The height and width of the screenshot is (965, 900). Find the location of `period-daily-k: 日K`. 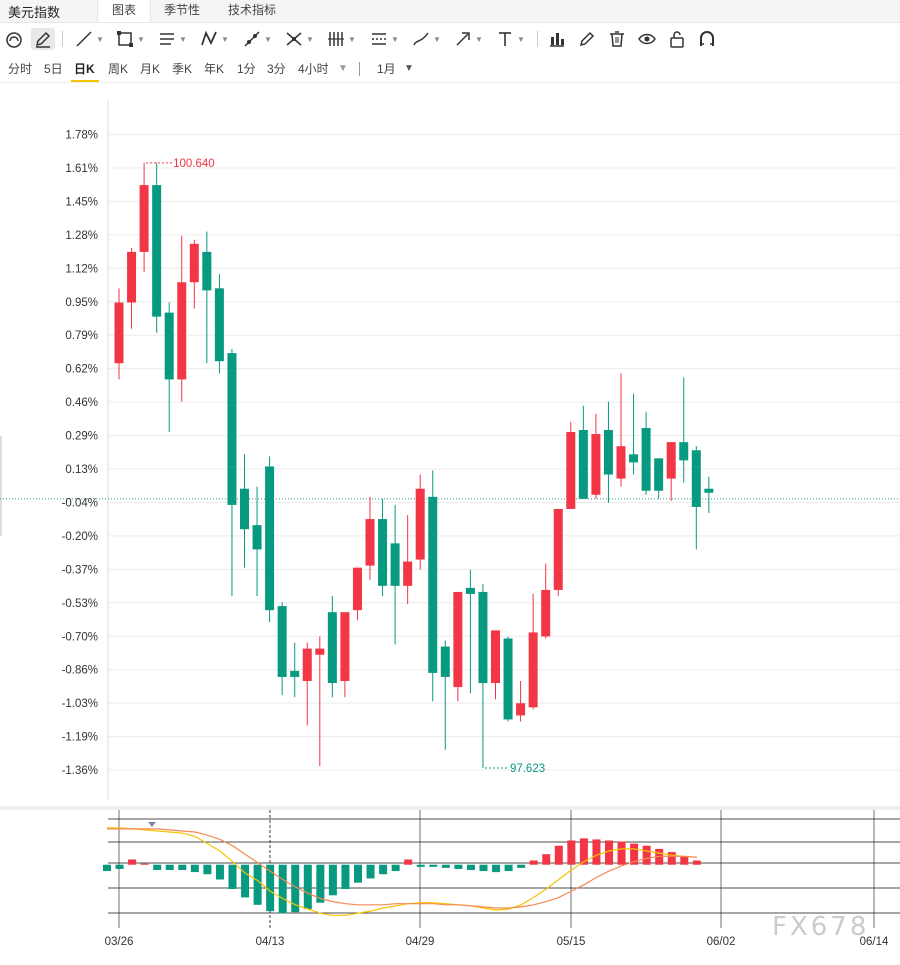

period-daily-k: 日K is located at coordinates (84, 68).